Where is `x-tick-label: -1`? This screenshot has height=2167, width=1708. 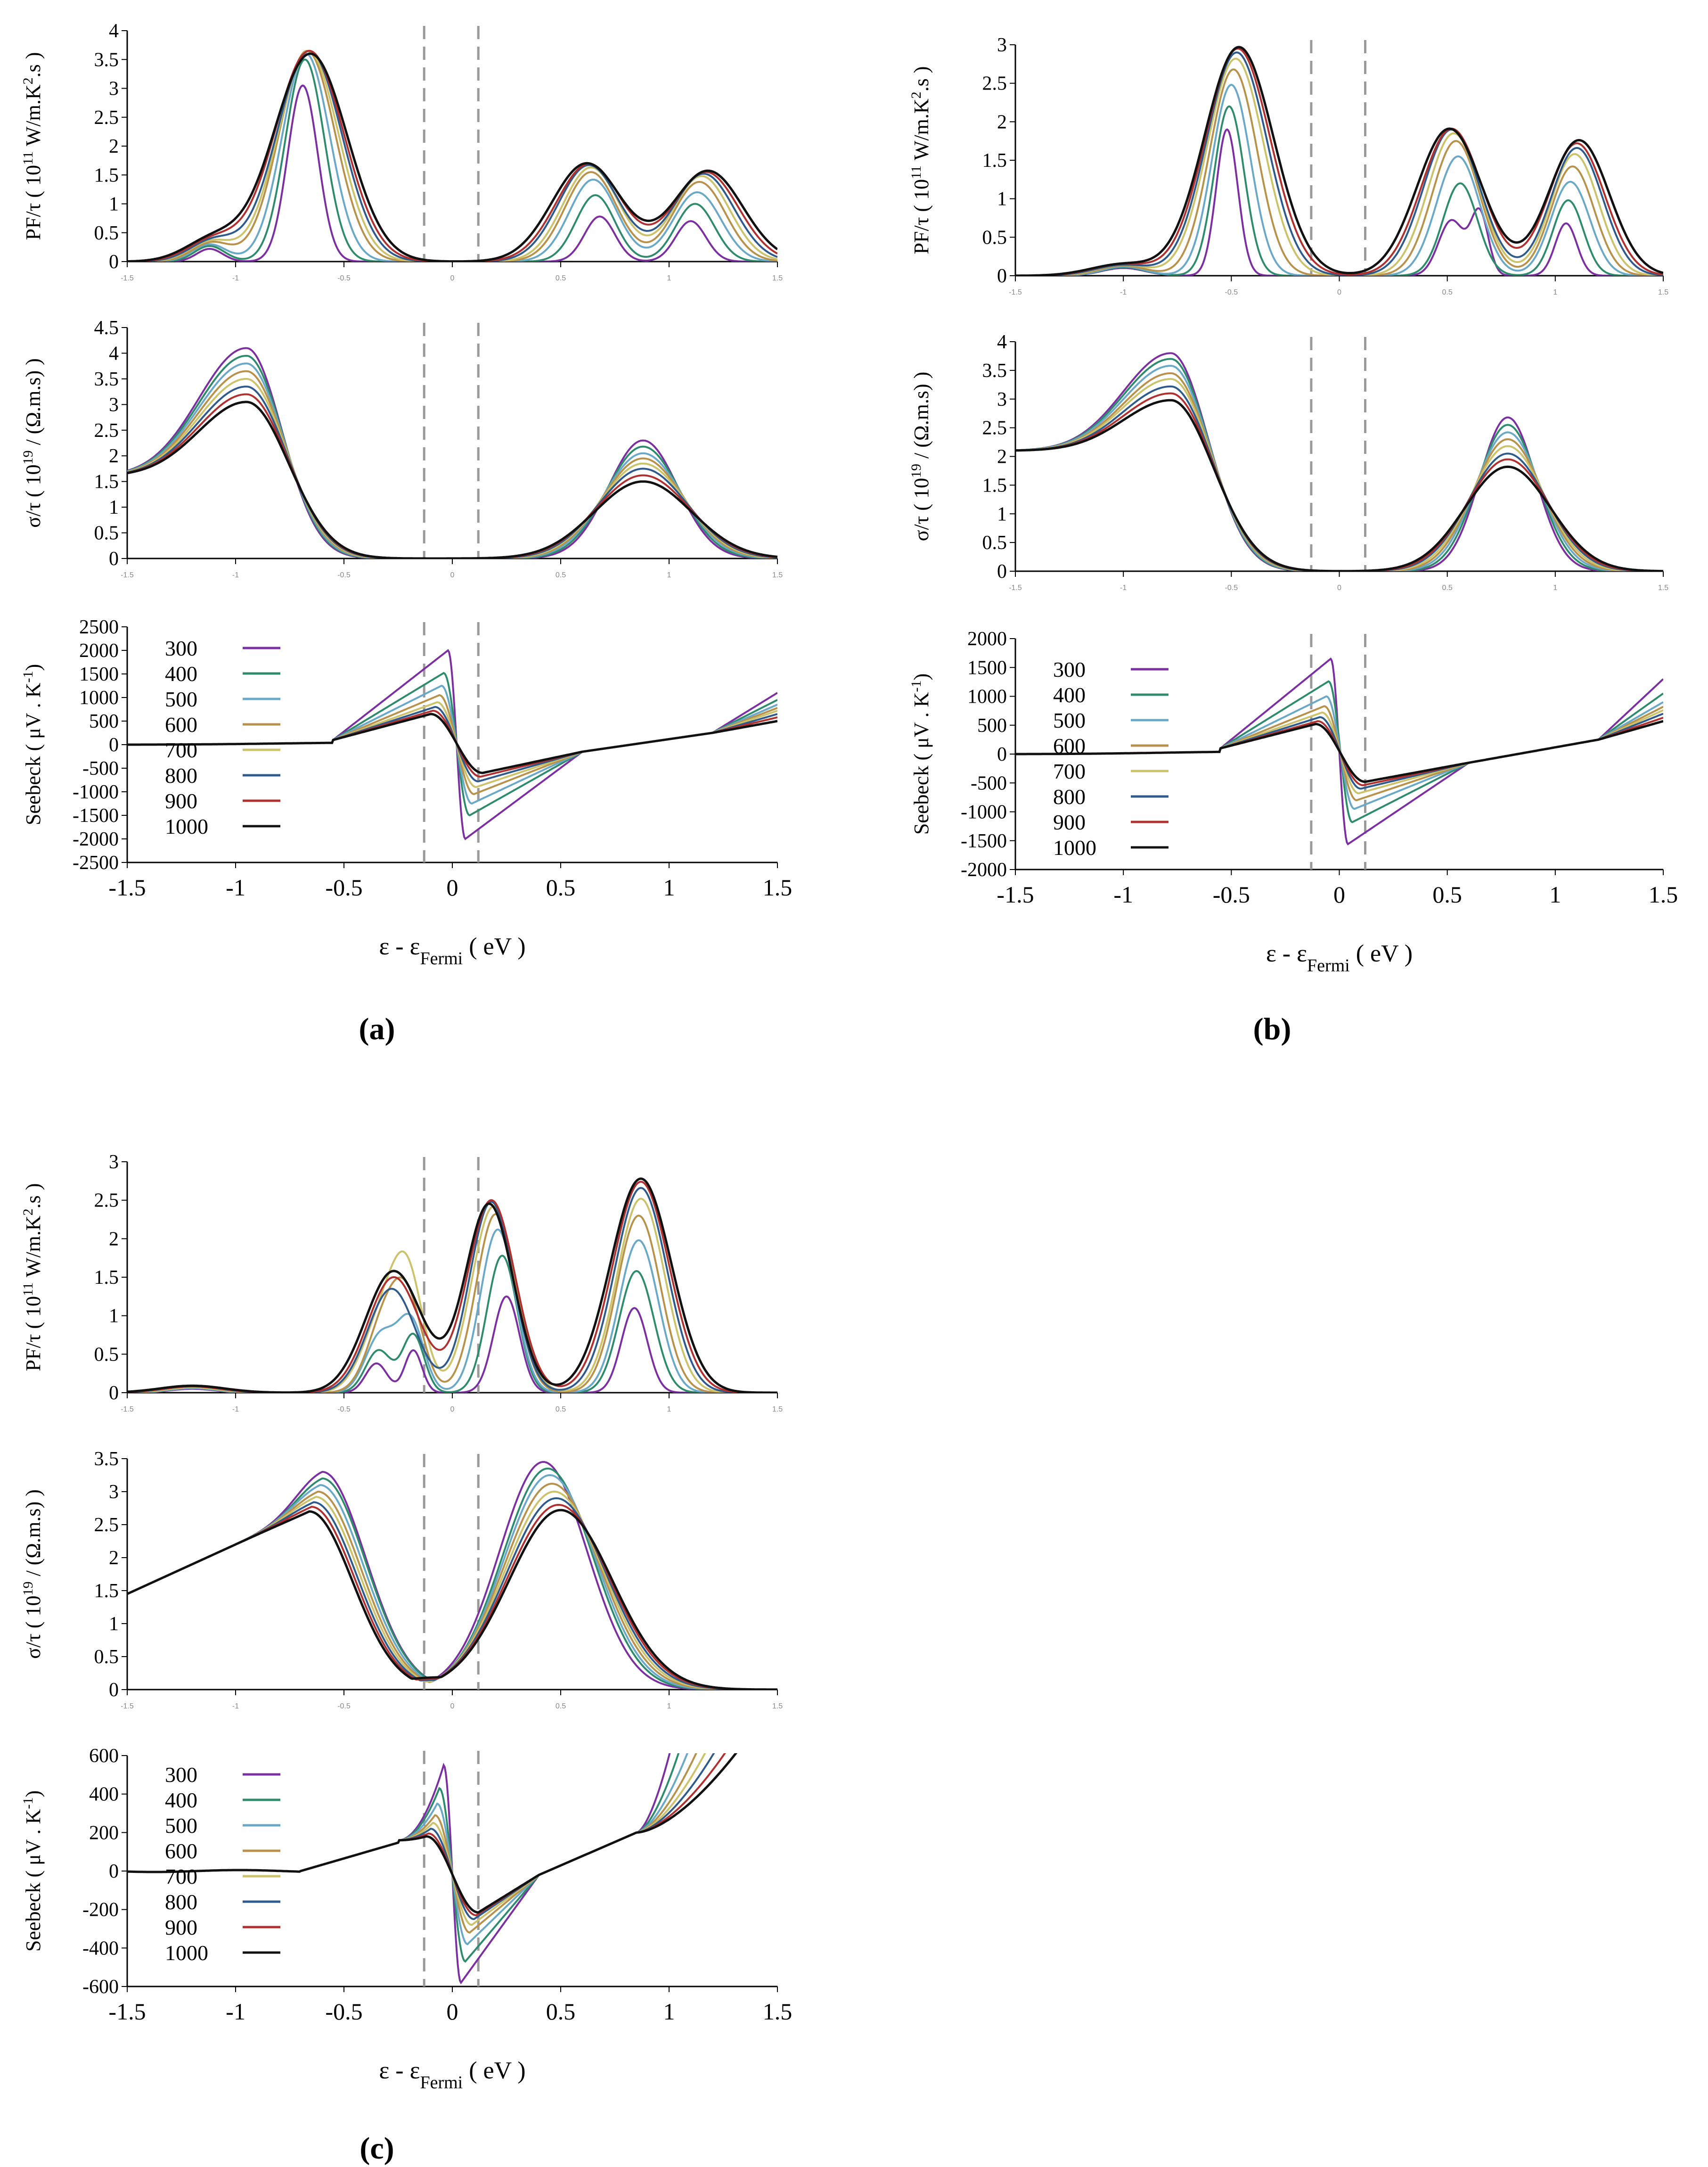
x-tick-label: -1 is located at coordinates (236, 887).